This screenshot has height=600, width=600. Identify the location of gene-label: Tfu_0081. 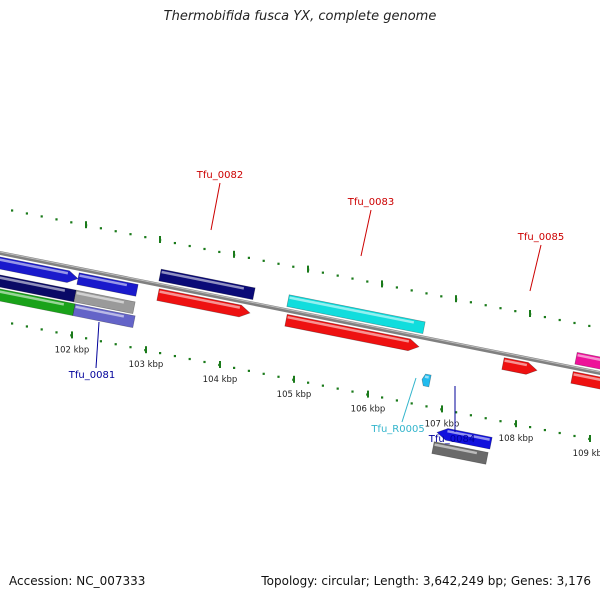
(91, 375).